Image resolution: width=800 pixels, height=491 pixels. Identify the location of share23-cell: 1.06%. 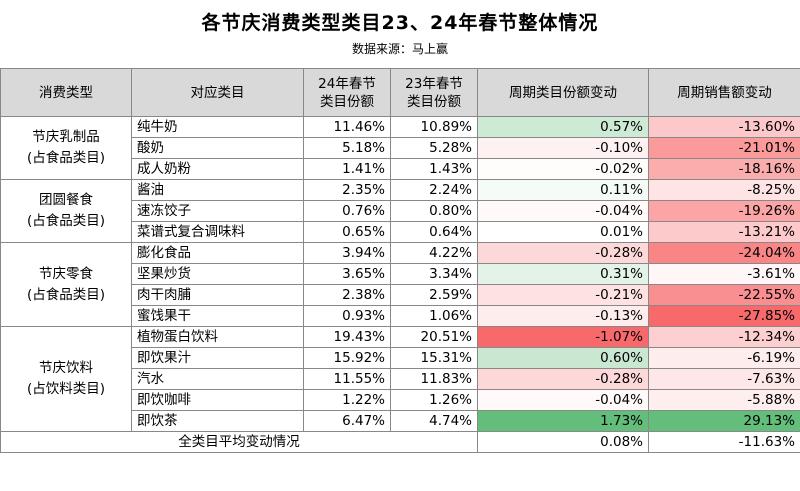
(434, 316).